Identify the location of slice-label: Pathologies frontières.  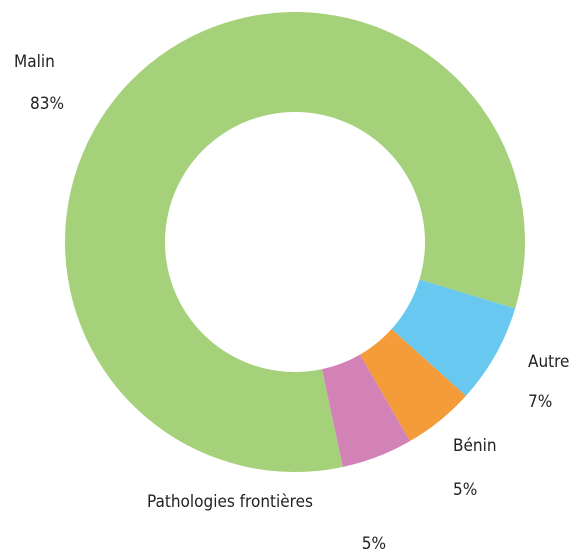
(230, 502).